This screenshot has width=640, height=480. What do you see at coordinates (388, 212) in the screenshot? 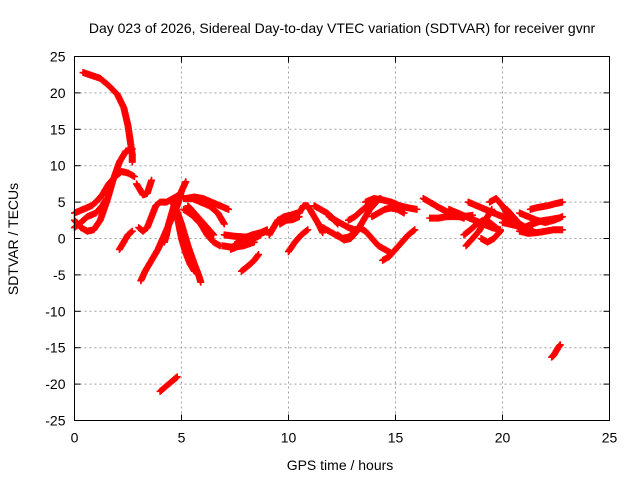
I see `series-arc33` at bounding box center [388, 212].